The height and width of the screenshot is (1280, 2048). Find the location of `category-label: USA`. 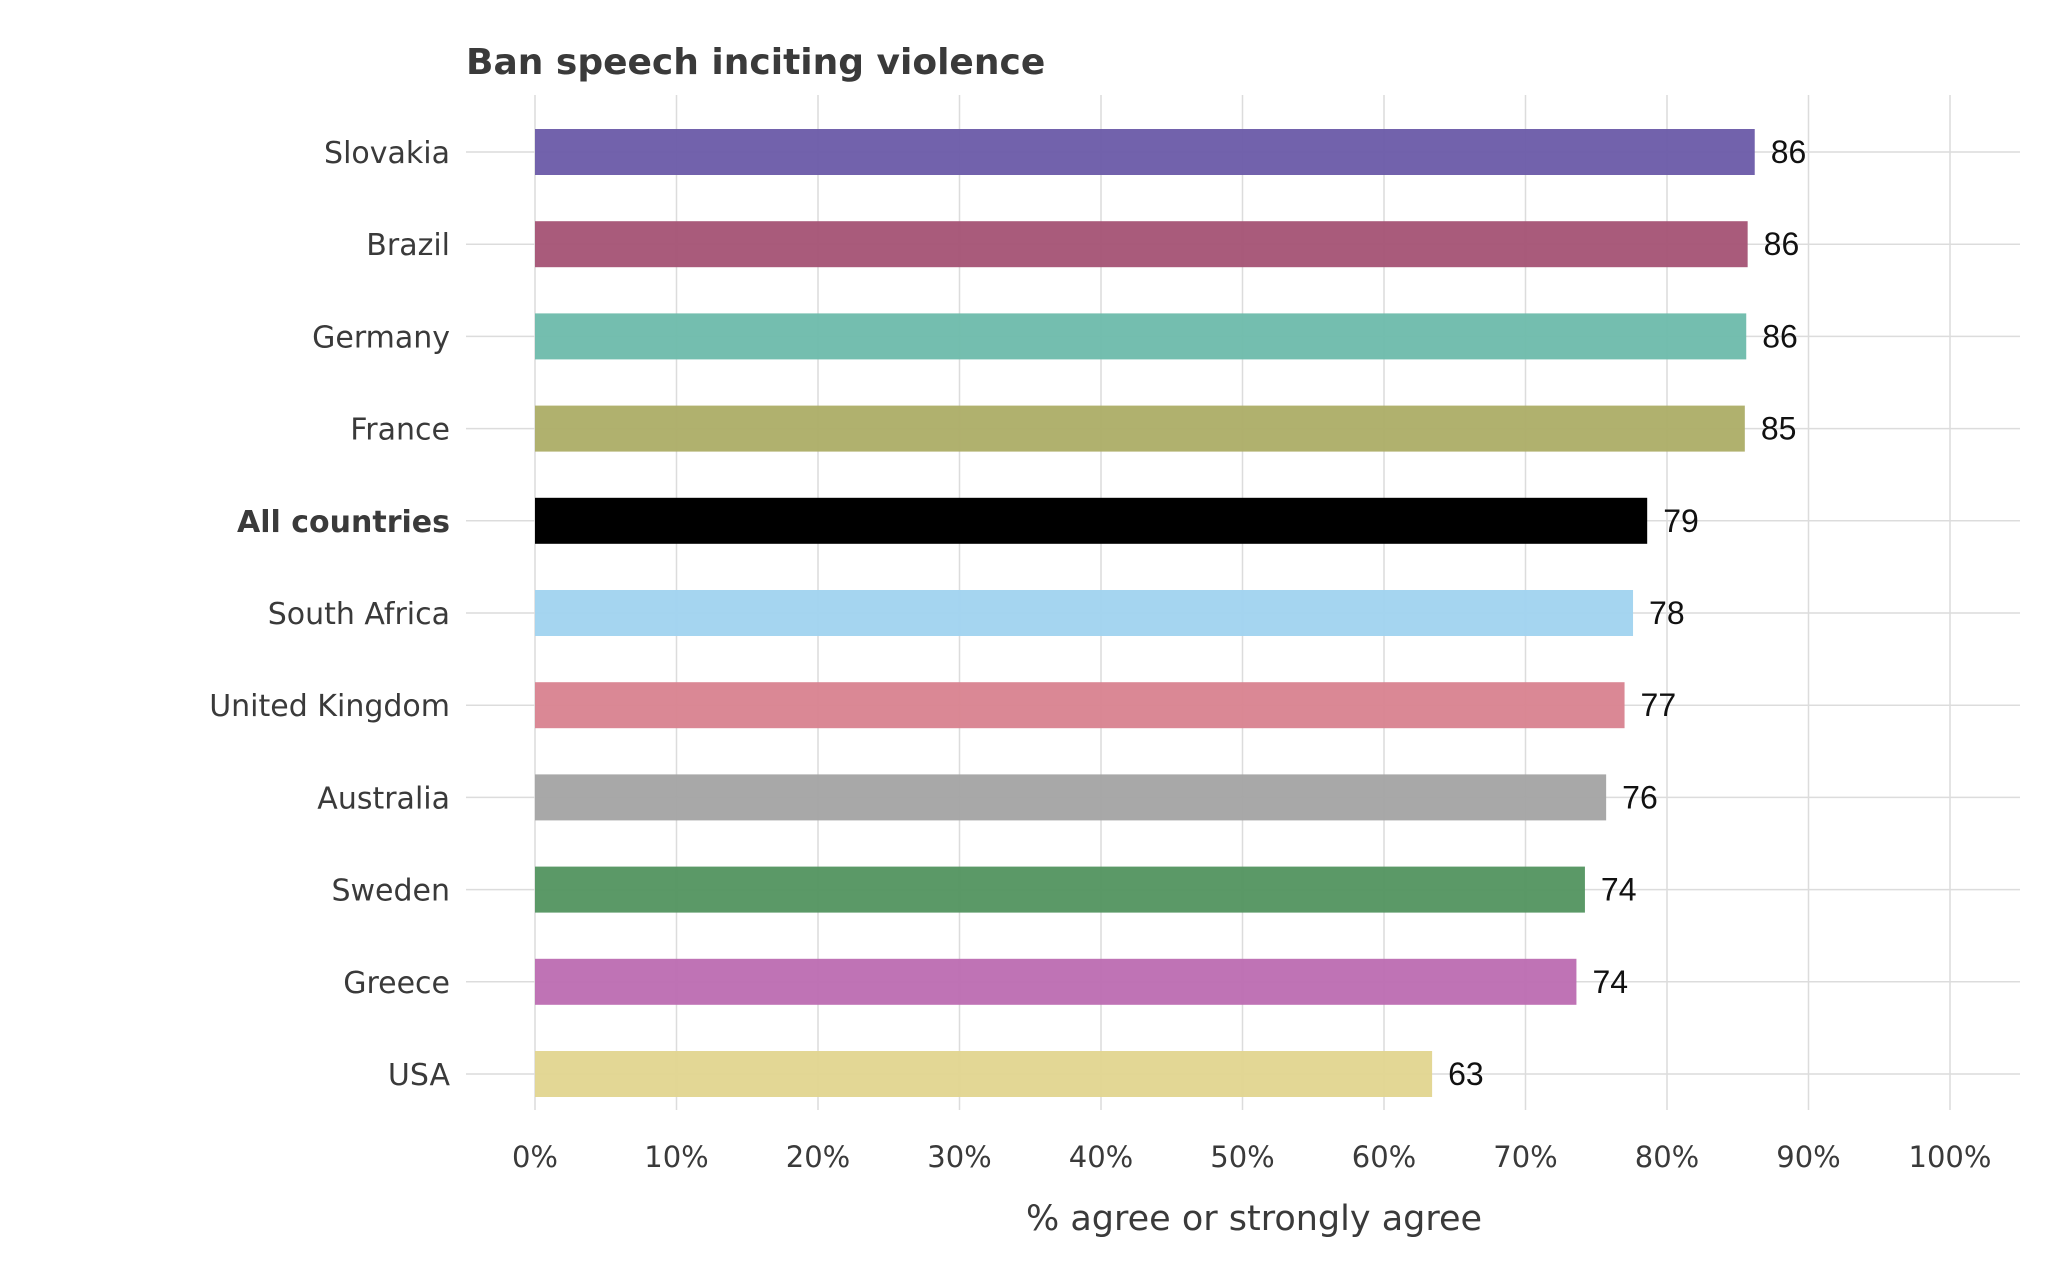

category-label: USA is located at coordinates (419, 1075).